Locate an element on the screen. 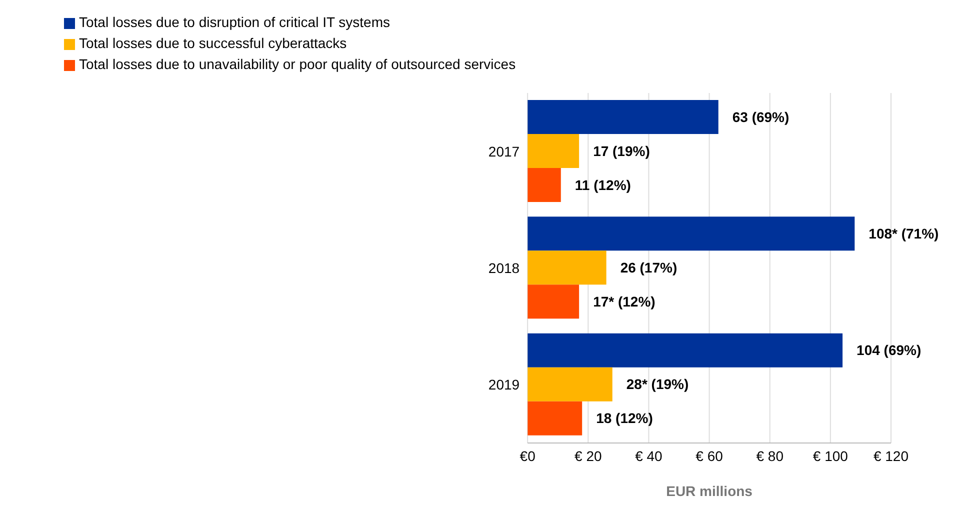 The width and height of the screenshot is (957, 511). y-tick-label: 2018 is located at coordinates (504, 268).